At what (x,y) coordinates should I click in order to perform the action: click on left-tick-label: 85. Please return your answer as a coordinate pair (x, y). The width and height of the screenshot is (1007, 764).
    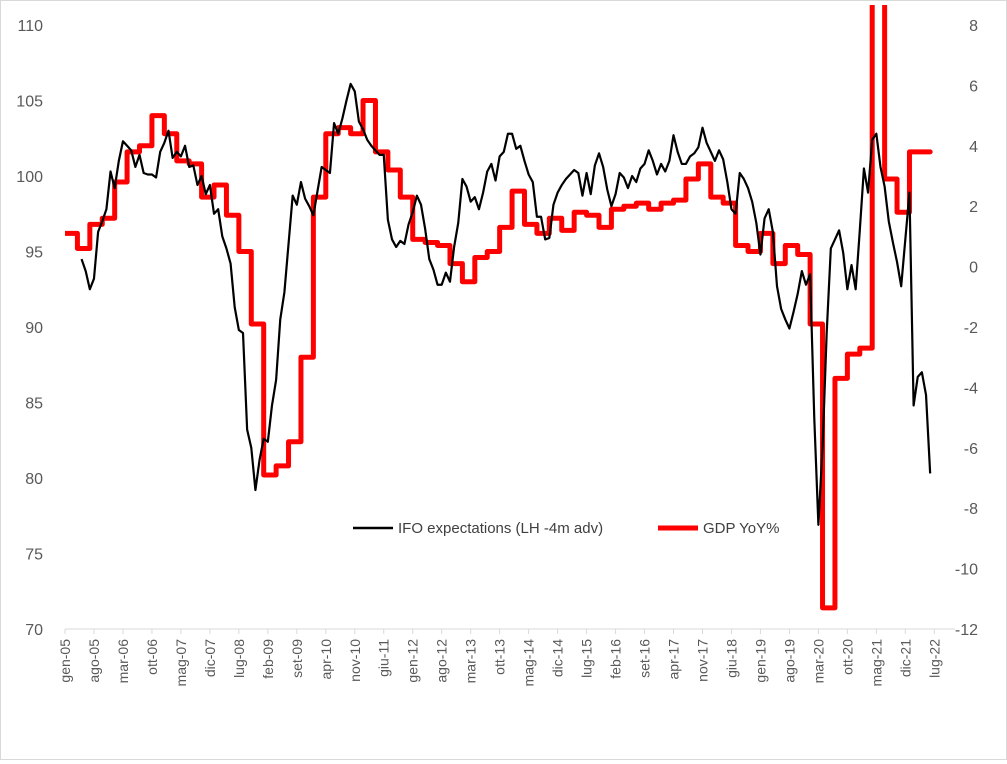
    Looking at the image, I should click on (34, 404).